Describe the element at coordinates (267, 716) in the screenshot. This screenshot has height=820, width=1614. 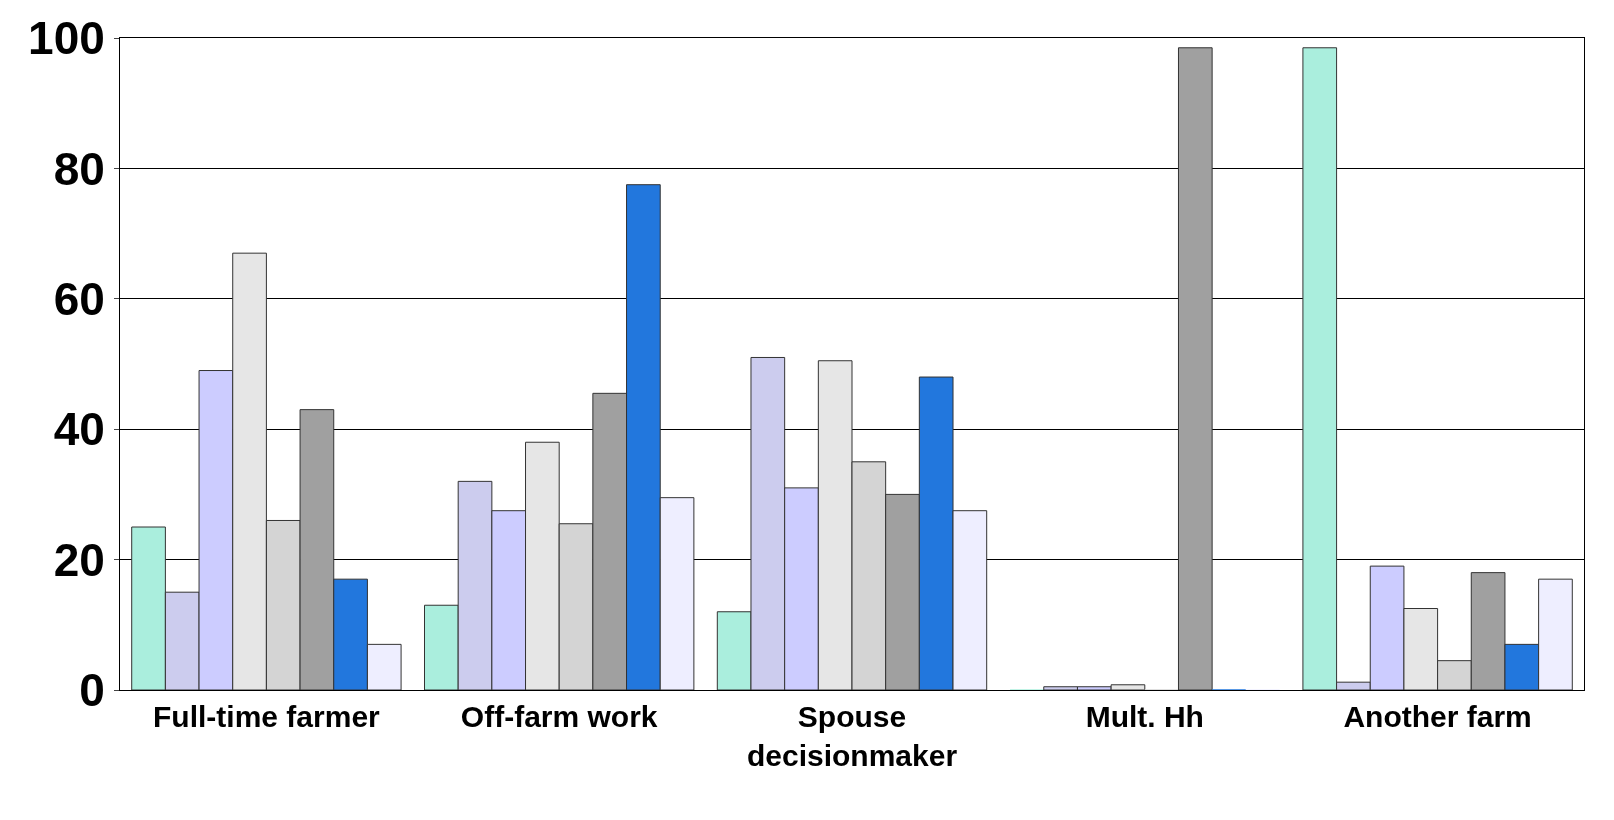
I see `x-tick-label: Full-time farmer` at that location.